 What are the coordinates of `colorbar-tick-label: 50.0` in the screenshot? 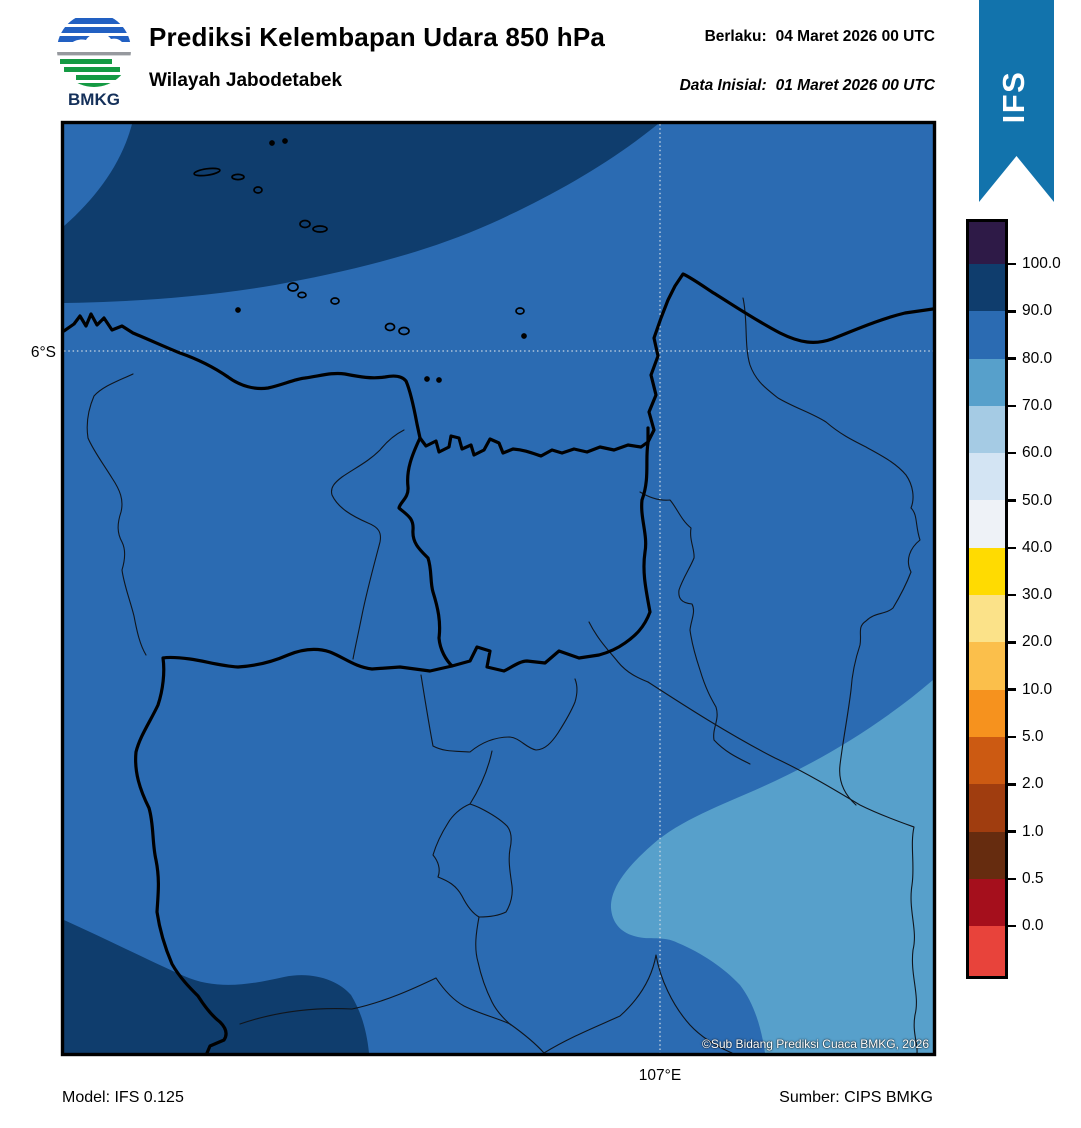 It's located at (1037, 500).